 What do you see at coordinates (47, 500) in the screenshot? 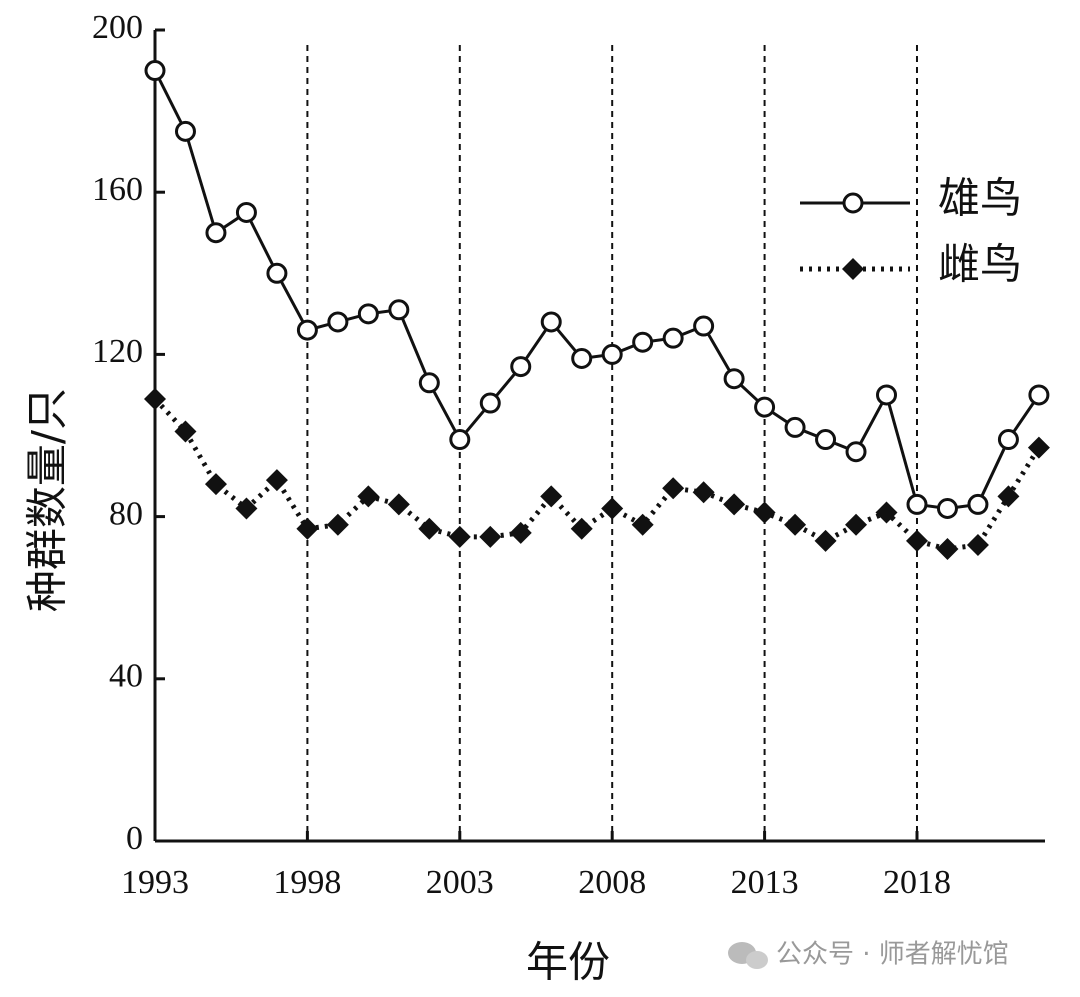
I see `y-axis-label: 种群数量/只` at bounding box center [47, 500].